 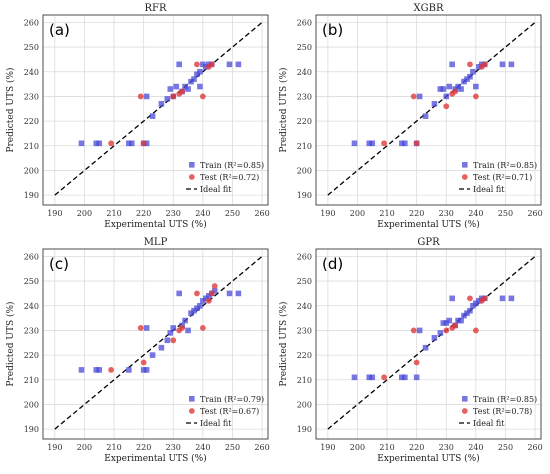 What do you see at coordinates (156, 242) in the screenshot?
I see `chart-title: MLP` at bounding box center [156, 242].